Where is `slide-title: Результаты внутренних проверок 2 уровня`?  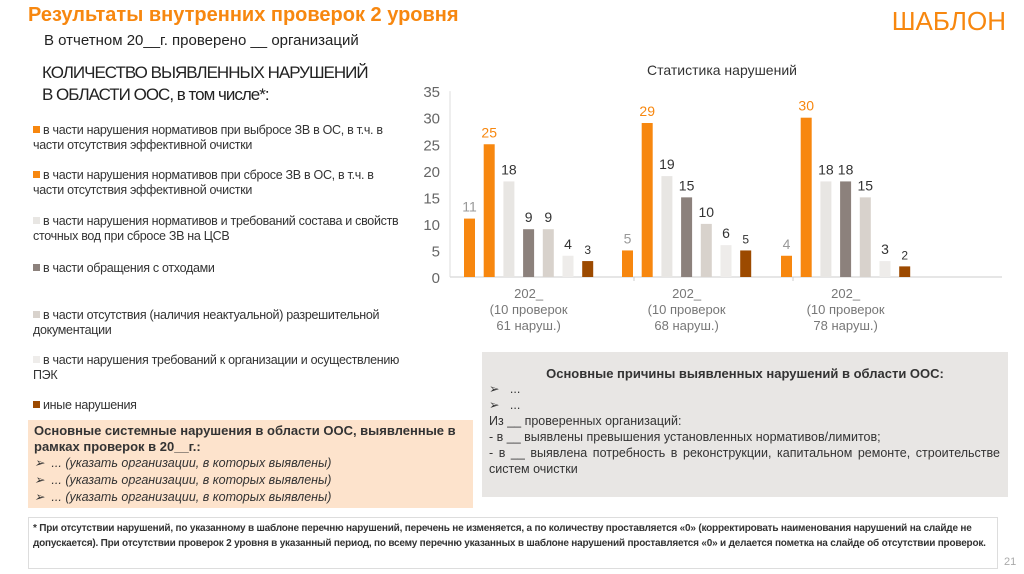
slide-title: Результаты внутренних проверок 2 уровня is located at coordinates (243, 15).